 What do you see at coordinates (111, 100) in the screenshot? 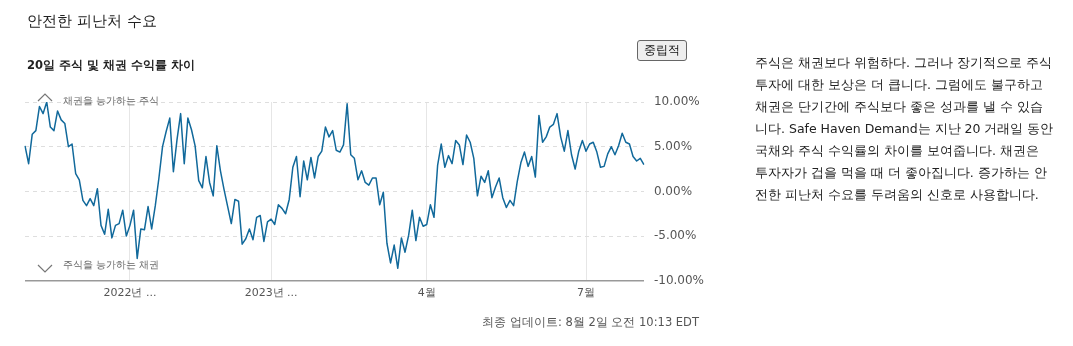
I see `annotation: 채권을 능가하는 주식` at bounding box center [111, 100].